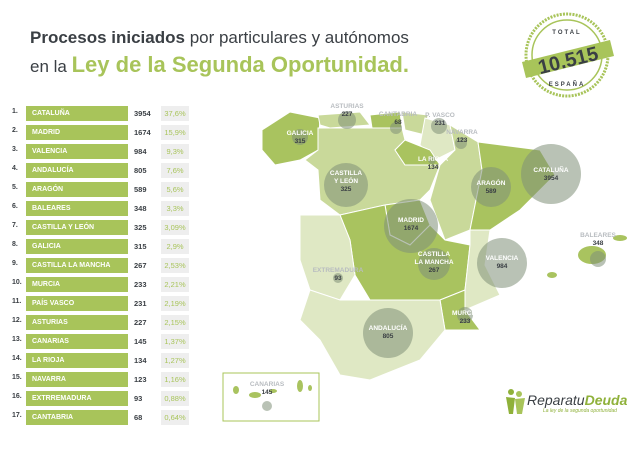  I want to click on map-label-name-line: Y LEÓN, so click(346, 180).